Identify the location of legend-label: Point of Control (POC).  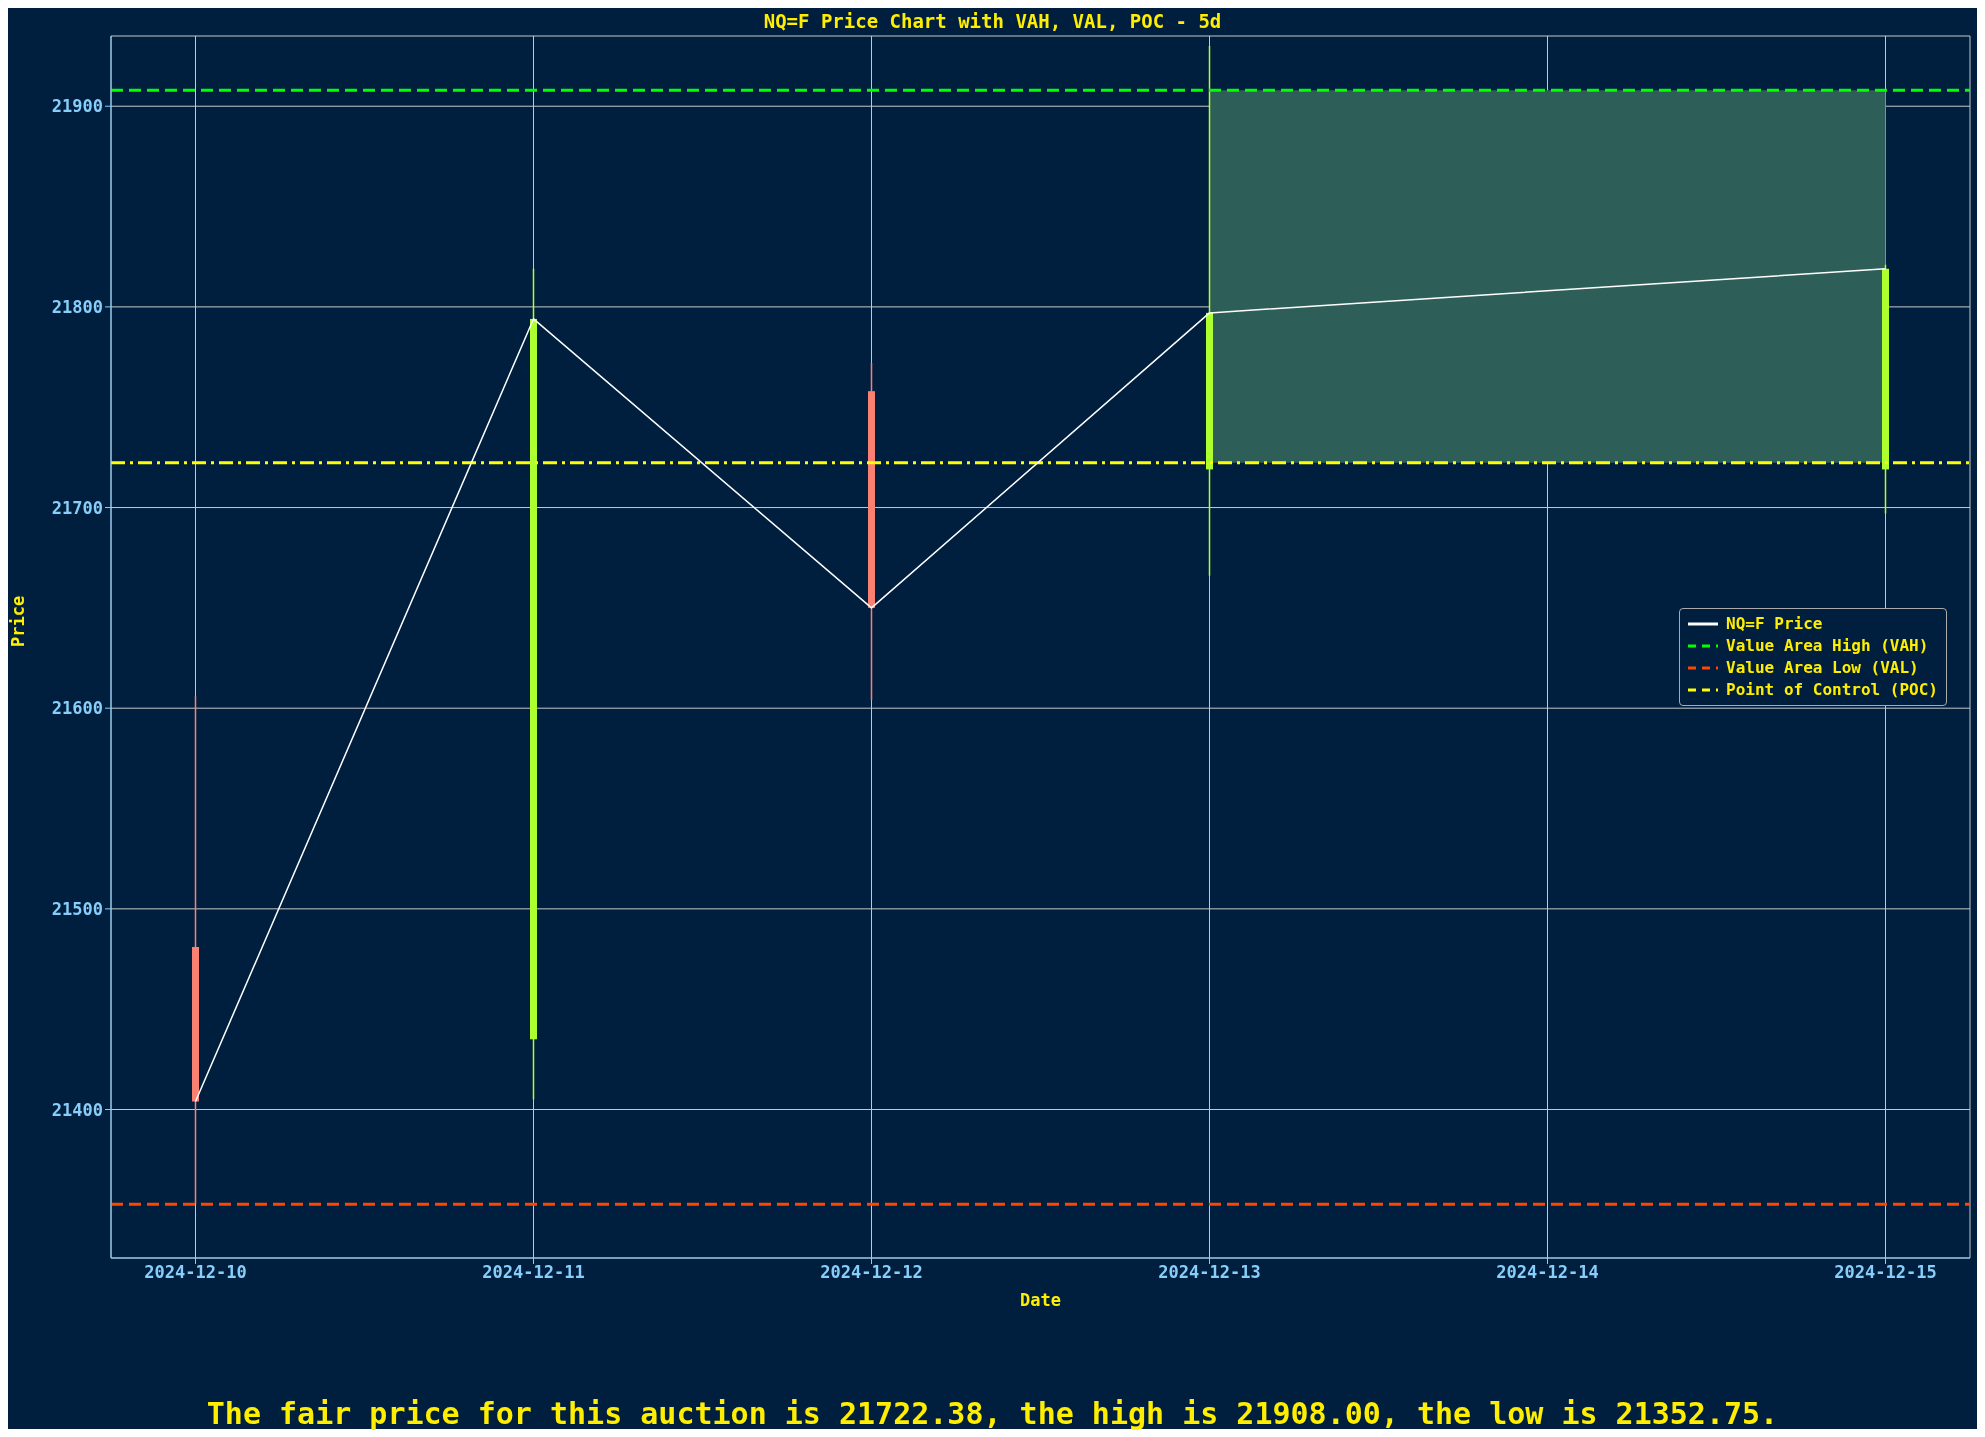
(1831, 690).